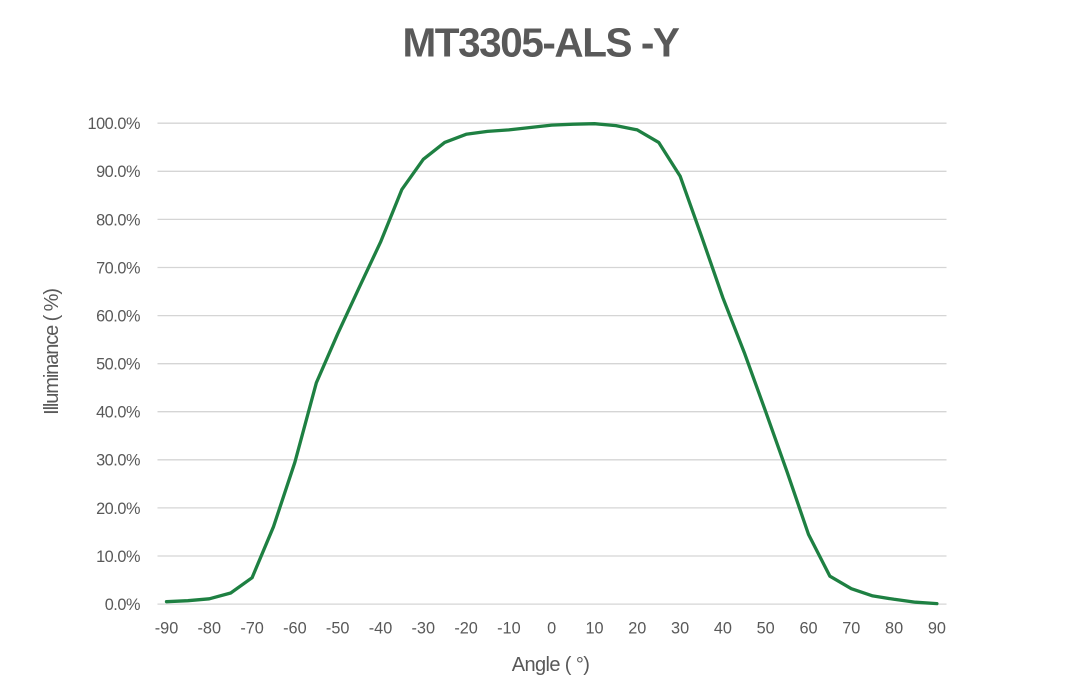 The image size is (1080, 695). Describe the element at coordinates (118, 461) in the screenshot. I see `svg-text: 30.0%` at that location.